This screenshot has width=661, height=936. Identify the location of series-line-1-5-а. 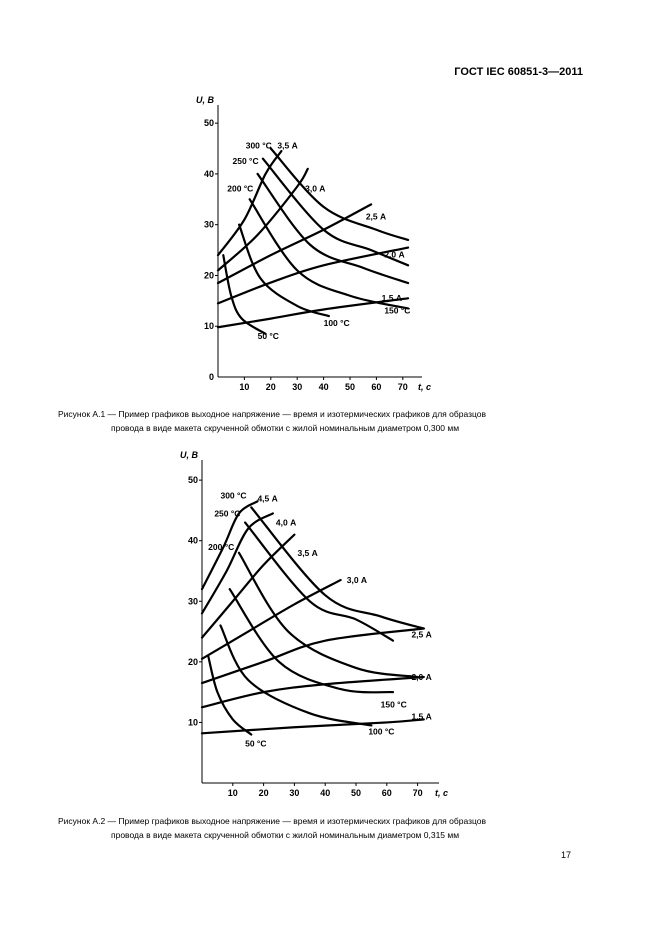
(312, 726).